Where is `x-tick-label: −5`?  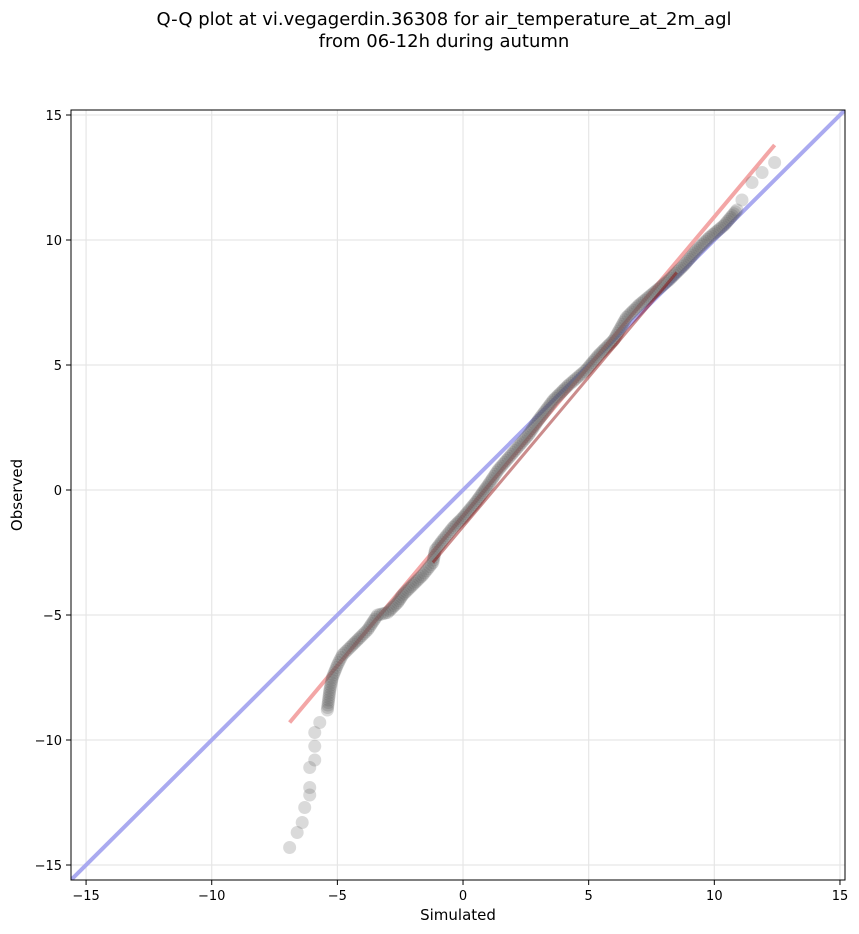 x-tick-label: −5 is located at coordinates (337, 896).